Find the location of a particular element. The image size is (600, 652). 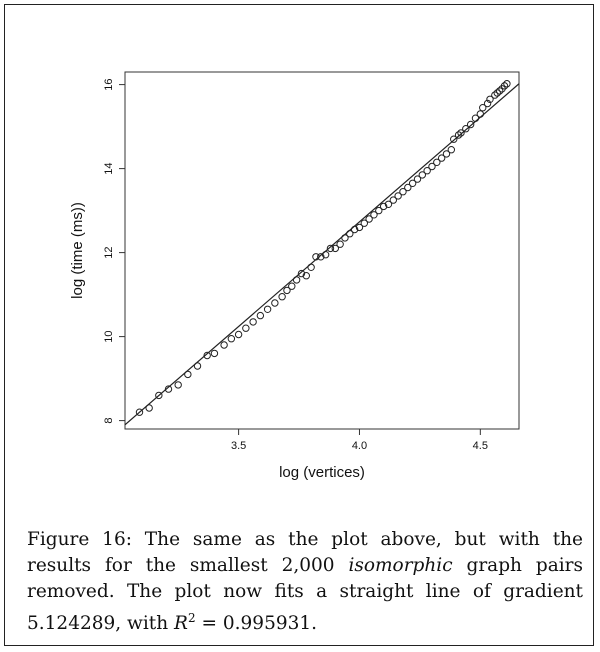

x-tick-label: 3.5 is located at coordinates (238, 446).